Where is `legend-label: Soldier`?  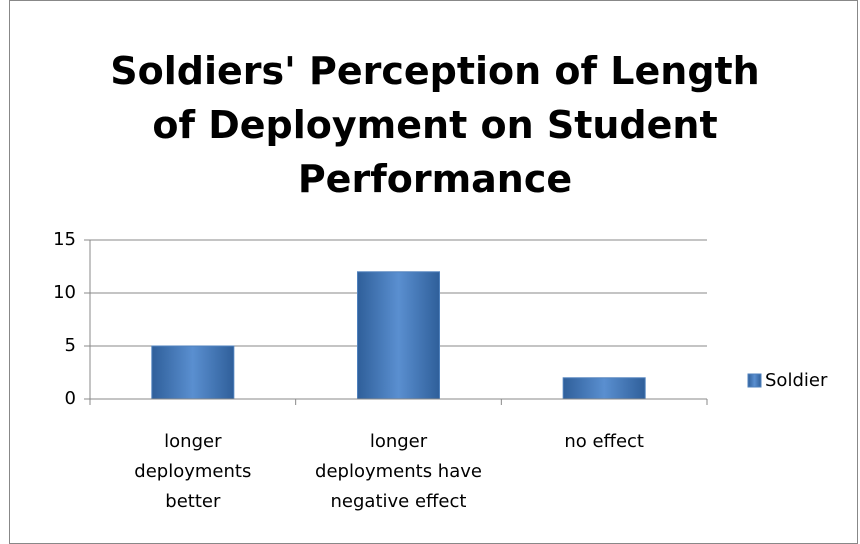 legend-label: Soldier is located at coordinates (796, 380).